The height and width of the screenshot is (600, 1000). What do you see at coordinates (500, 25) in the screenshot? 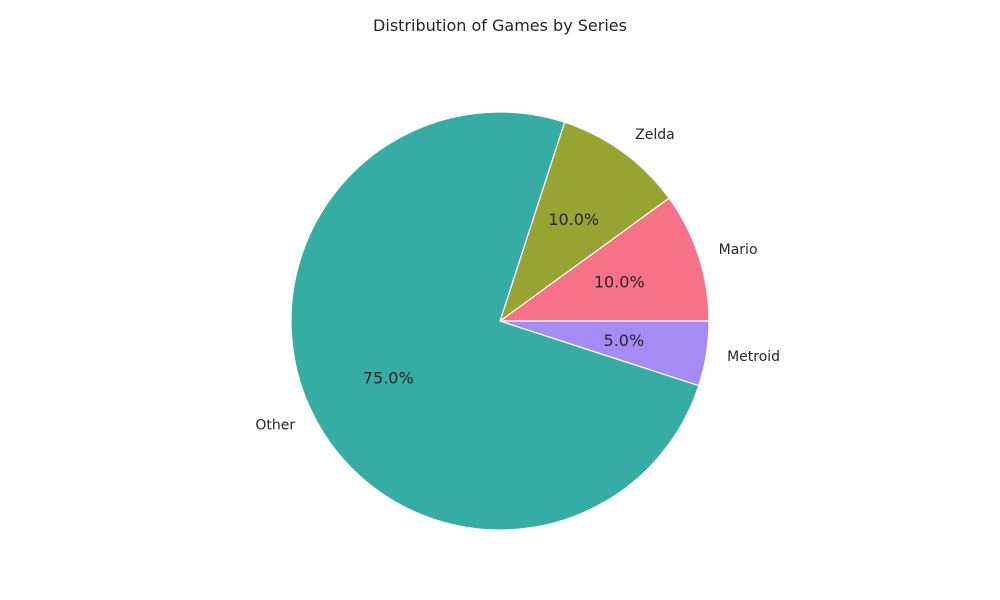
I see `chart-title: Distribution of Games by Series` at bounding box center [500, 25].